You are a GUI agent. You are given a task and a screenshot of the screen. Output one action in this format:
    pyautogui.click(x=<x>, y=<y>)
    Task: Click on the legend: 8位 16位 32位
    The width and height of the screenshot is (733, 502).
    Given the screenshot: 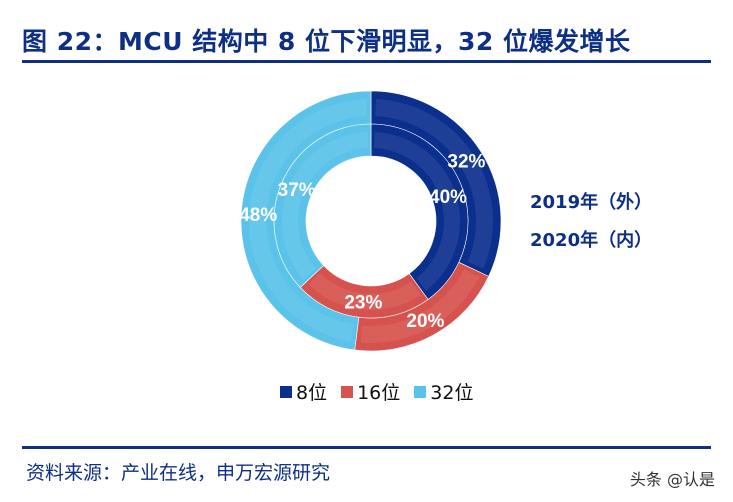 What is the action you would take?
    pyautogui.click(x=376, y=391)
    